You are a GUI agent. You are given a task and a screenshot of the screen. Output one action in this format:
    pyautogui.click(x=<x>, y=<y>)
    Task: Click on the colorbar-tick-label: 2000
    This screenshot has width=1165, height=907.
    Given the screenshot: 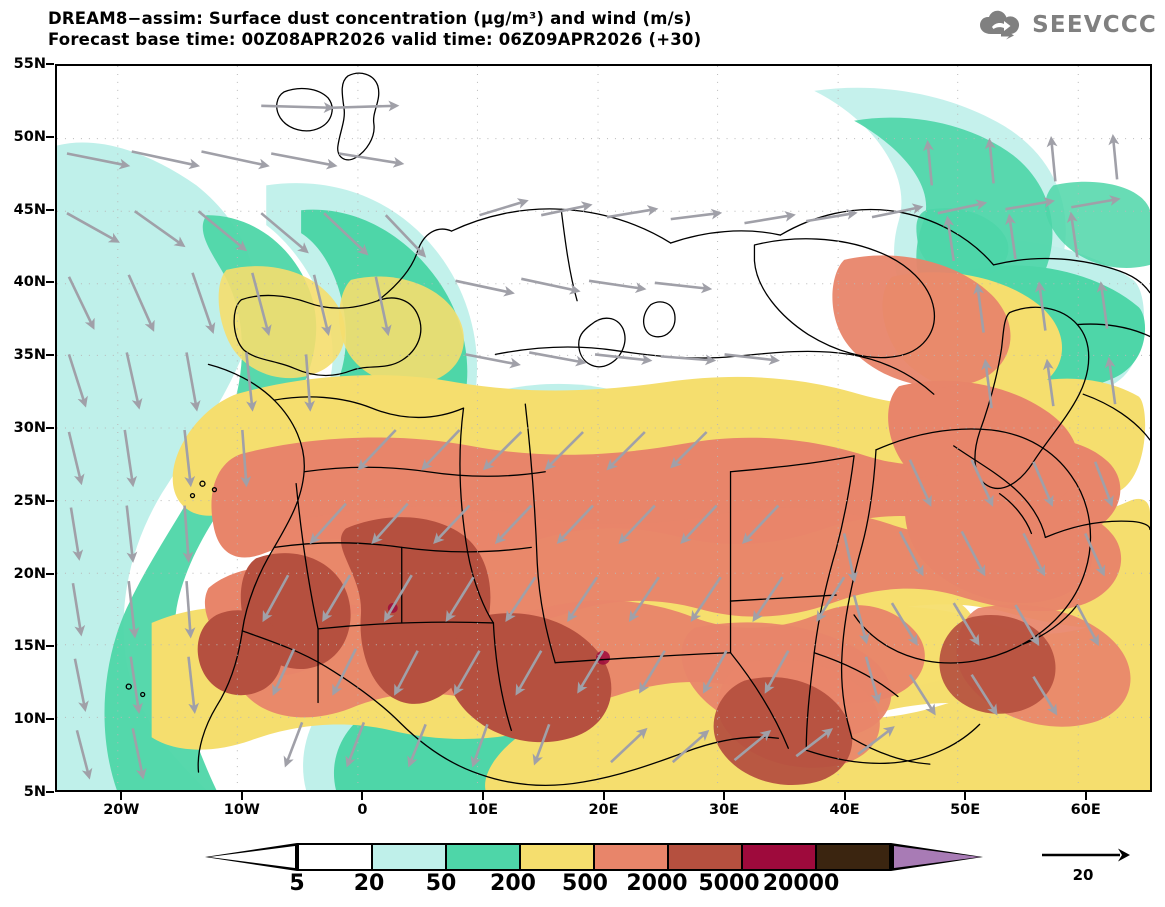 What is the action you would take?
    pyautogui.click(x=657, y=883)
    